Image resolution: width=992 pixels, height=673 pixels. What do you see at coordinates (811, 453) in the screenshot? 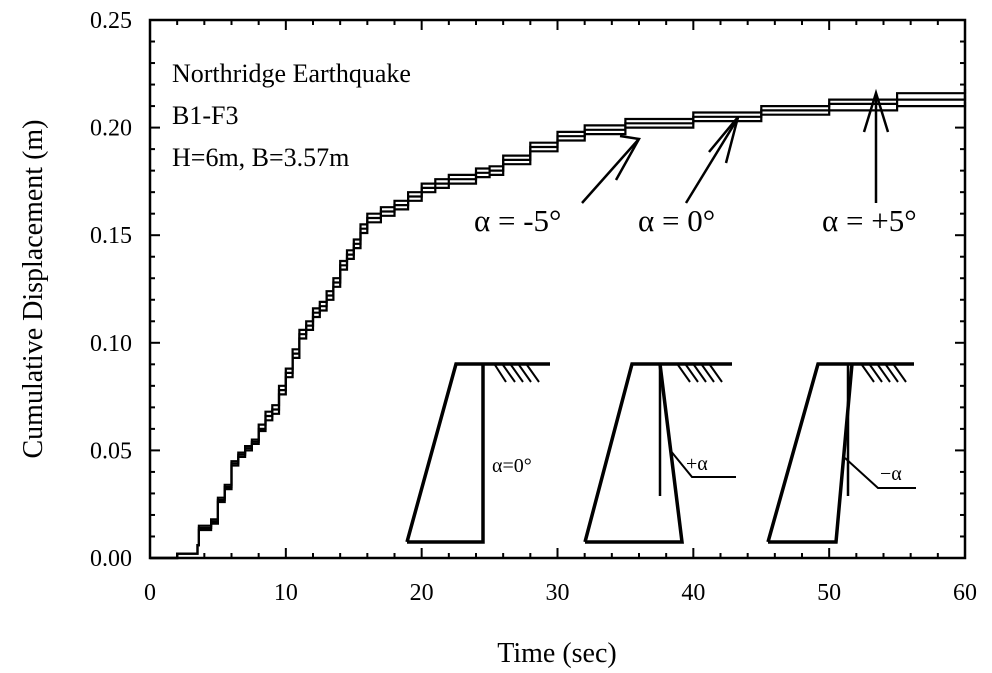
I see `wall-back-minus-alpha` at bounding box center [811, 453].